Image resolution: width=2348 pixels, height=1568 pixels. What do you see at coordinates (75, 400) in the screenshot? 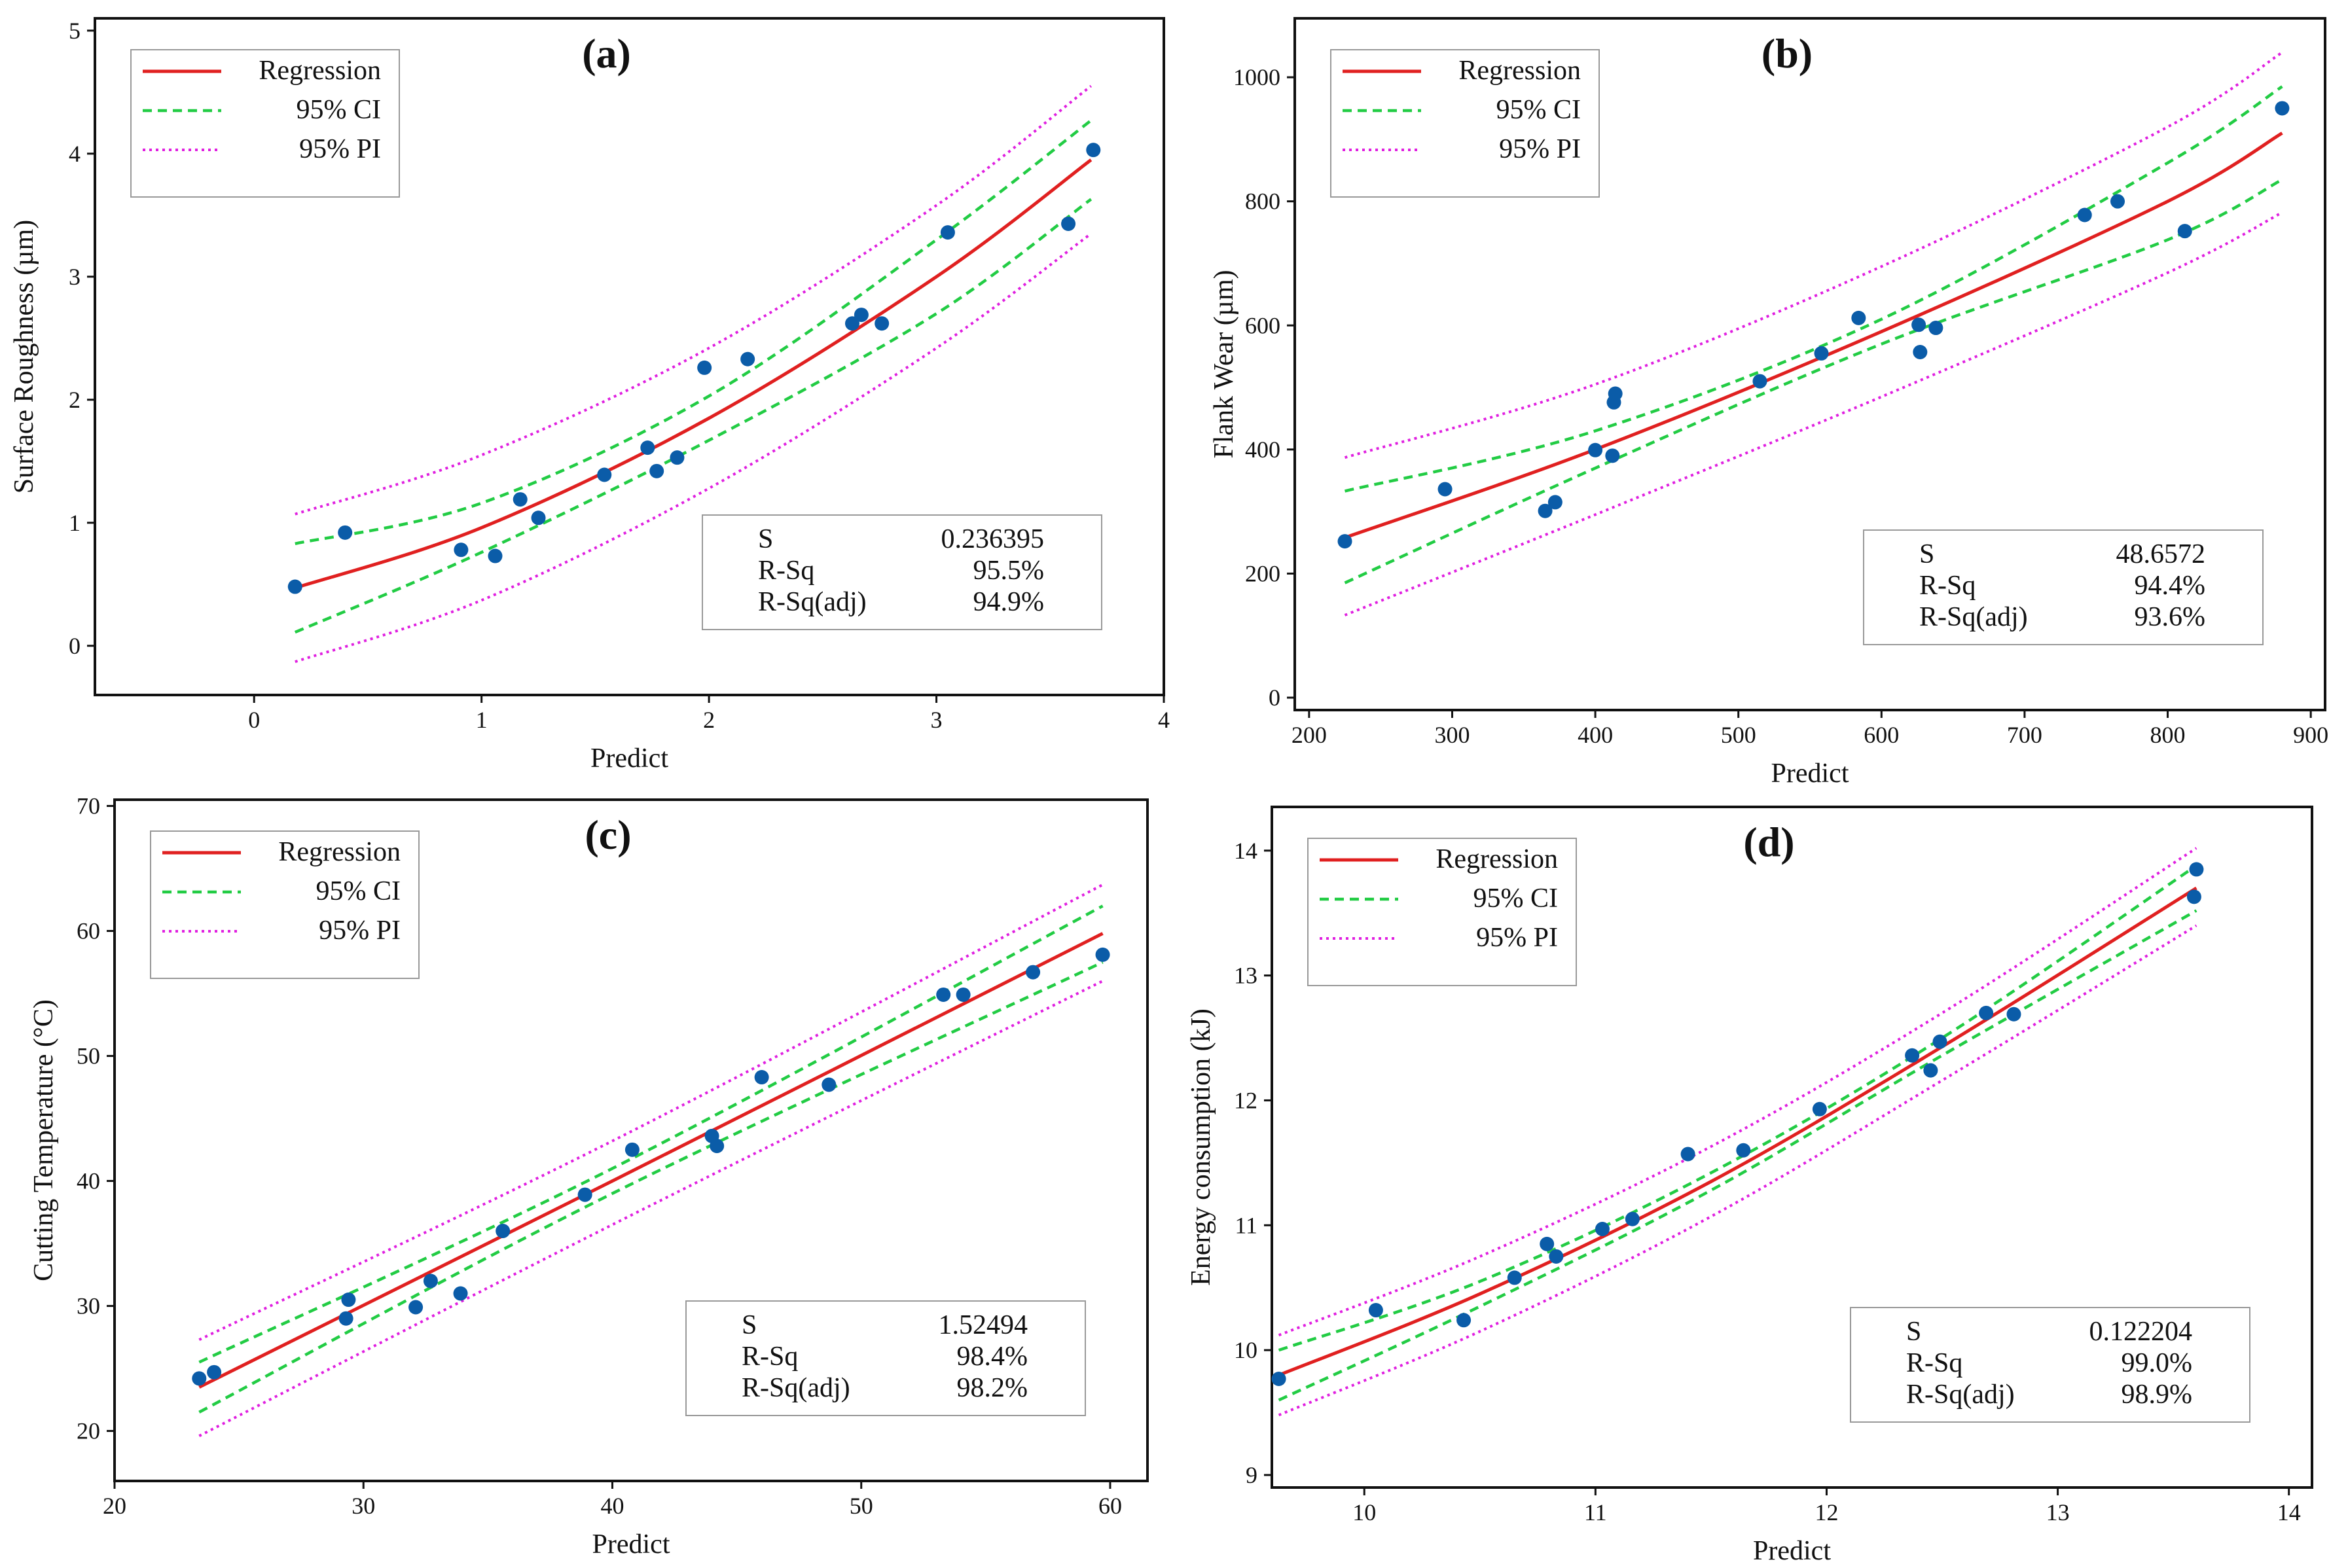
I see `y-tick-label: 2` at bounding box center [75, 400].